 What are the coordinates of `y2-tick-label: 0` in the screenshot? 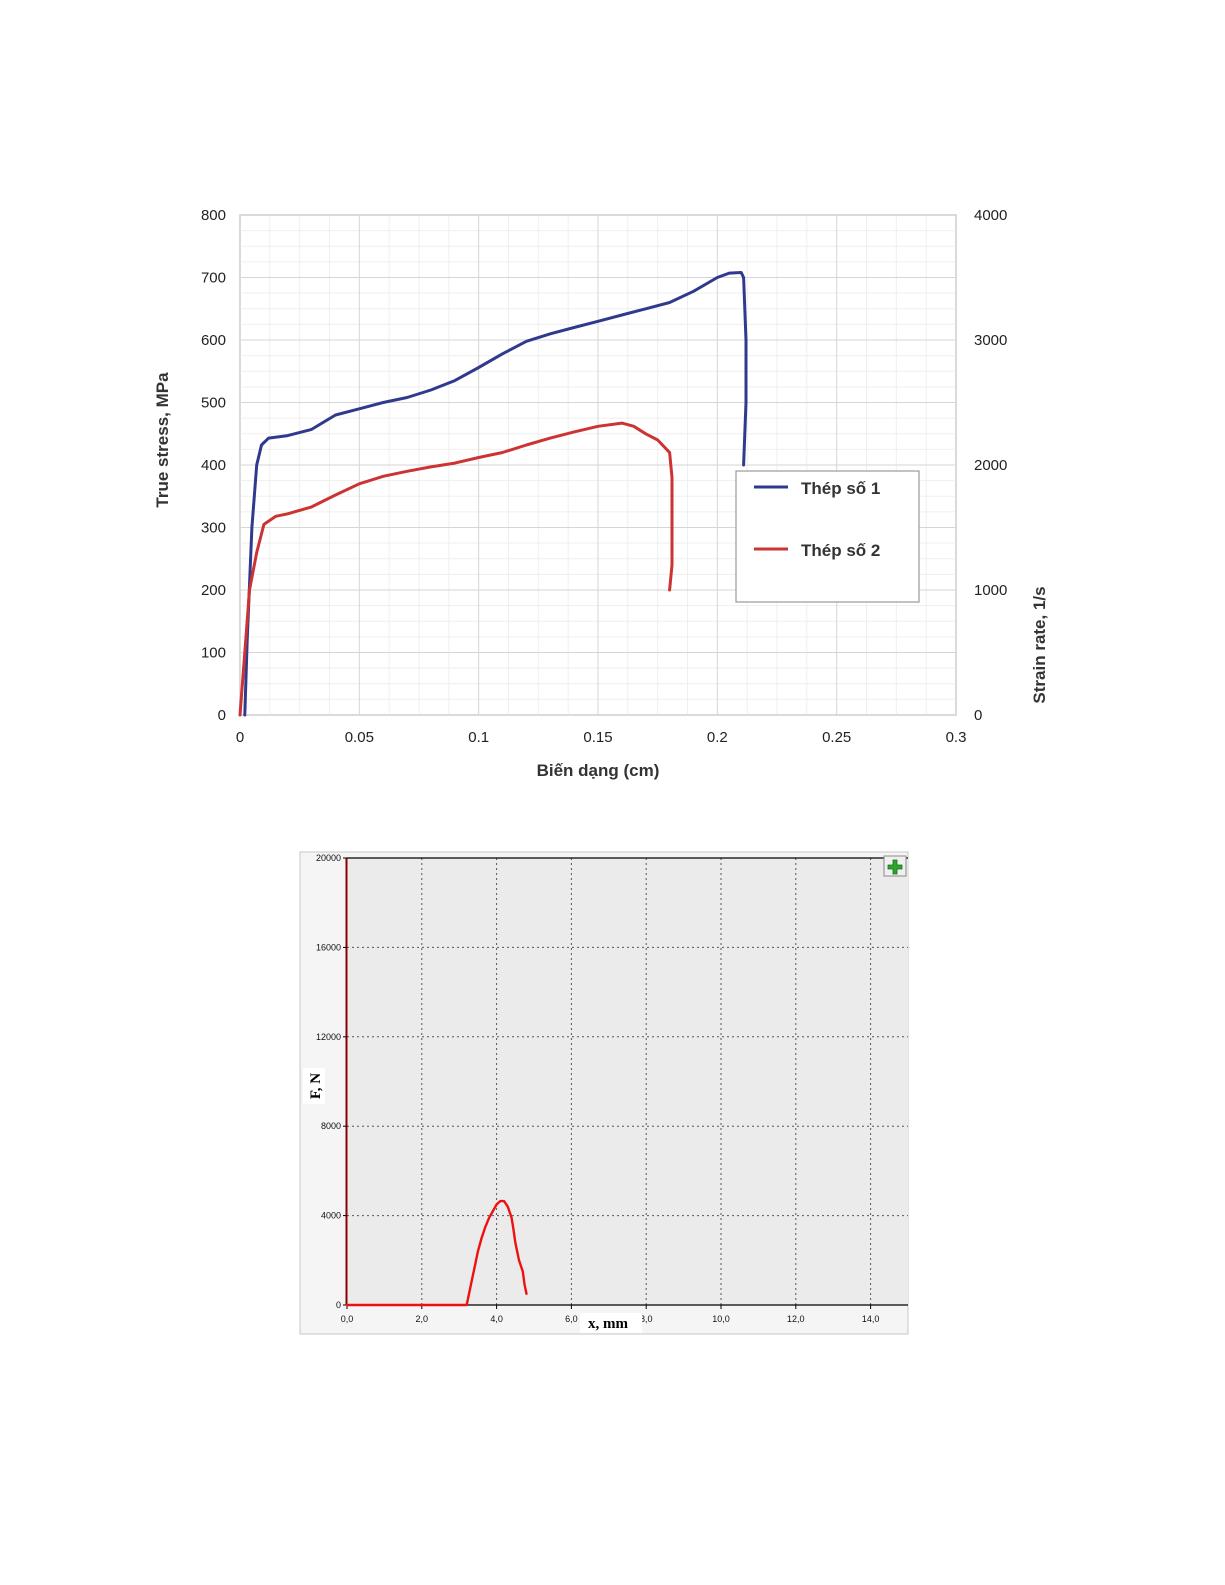 It's located at (978, 715).